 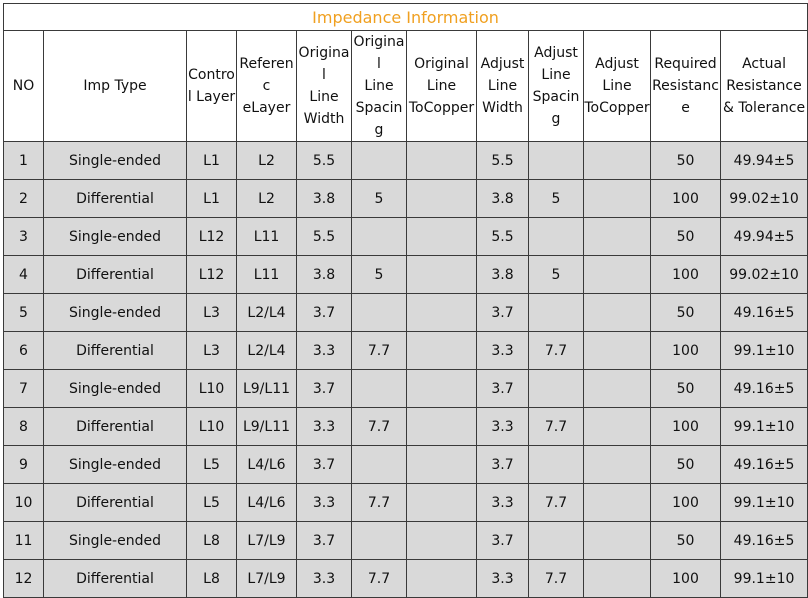 I want to click on cell-original-line-spacing: 5, so click(x=379, y=274).